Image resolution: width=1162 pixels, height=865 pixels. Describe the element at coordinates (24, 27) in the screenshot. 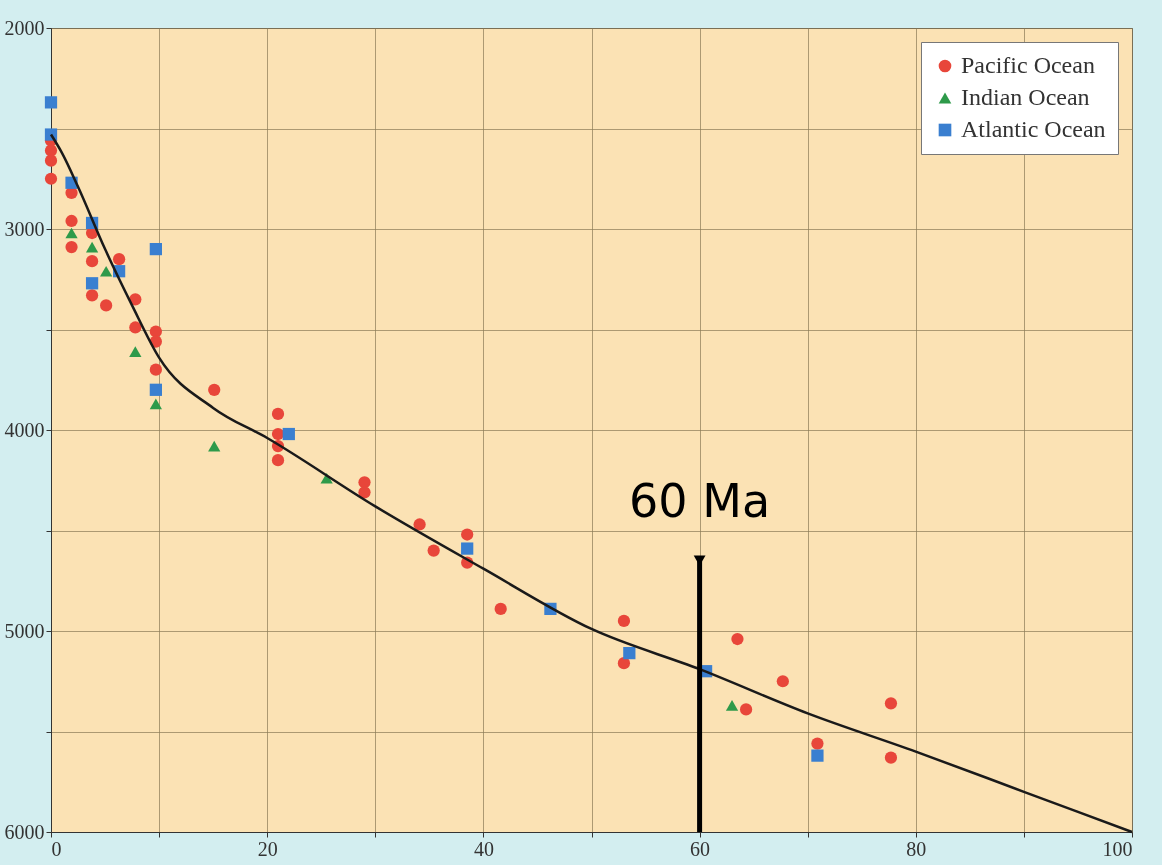

I see `y-tick-label: 2000` at that location.